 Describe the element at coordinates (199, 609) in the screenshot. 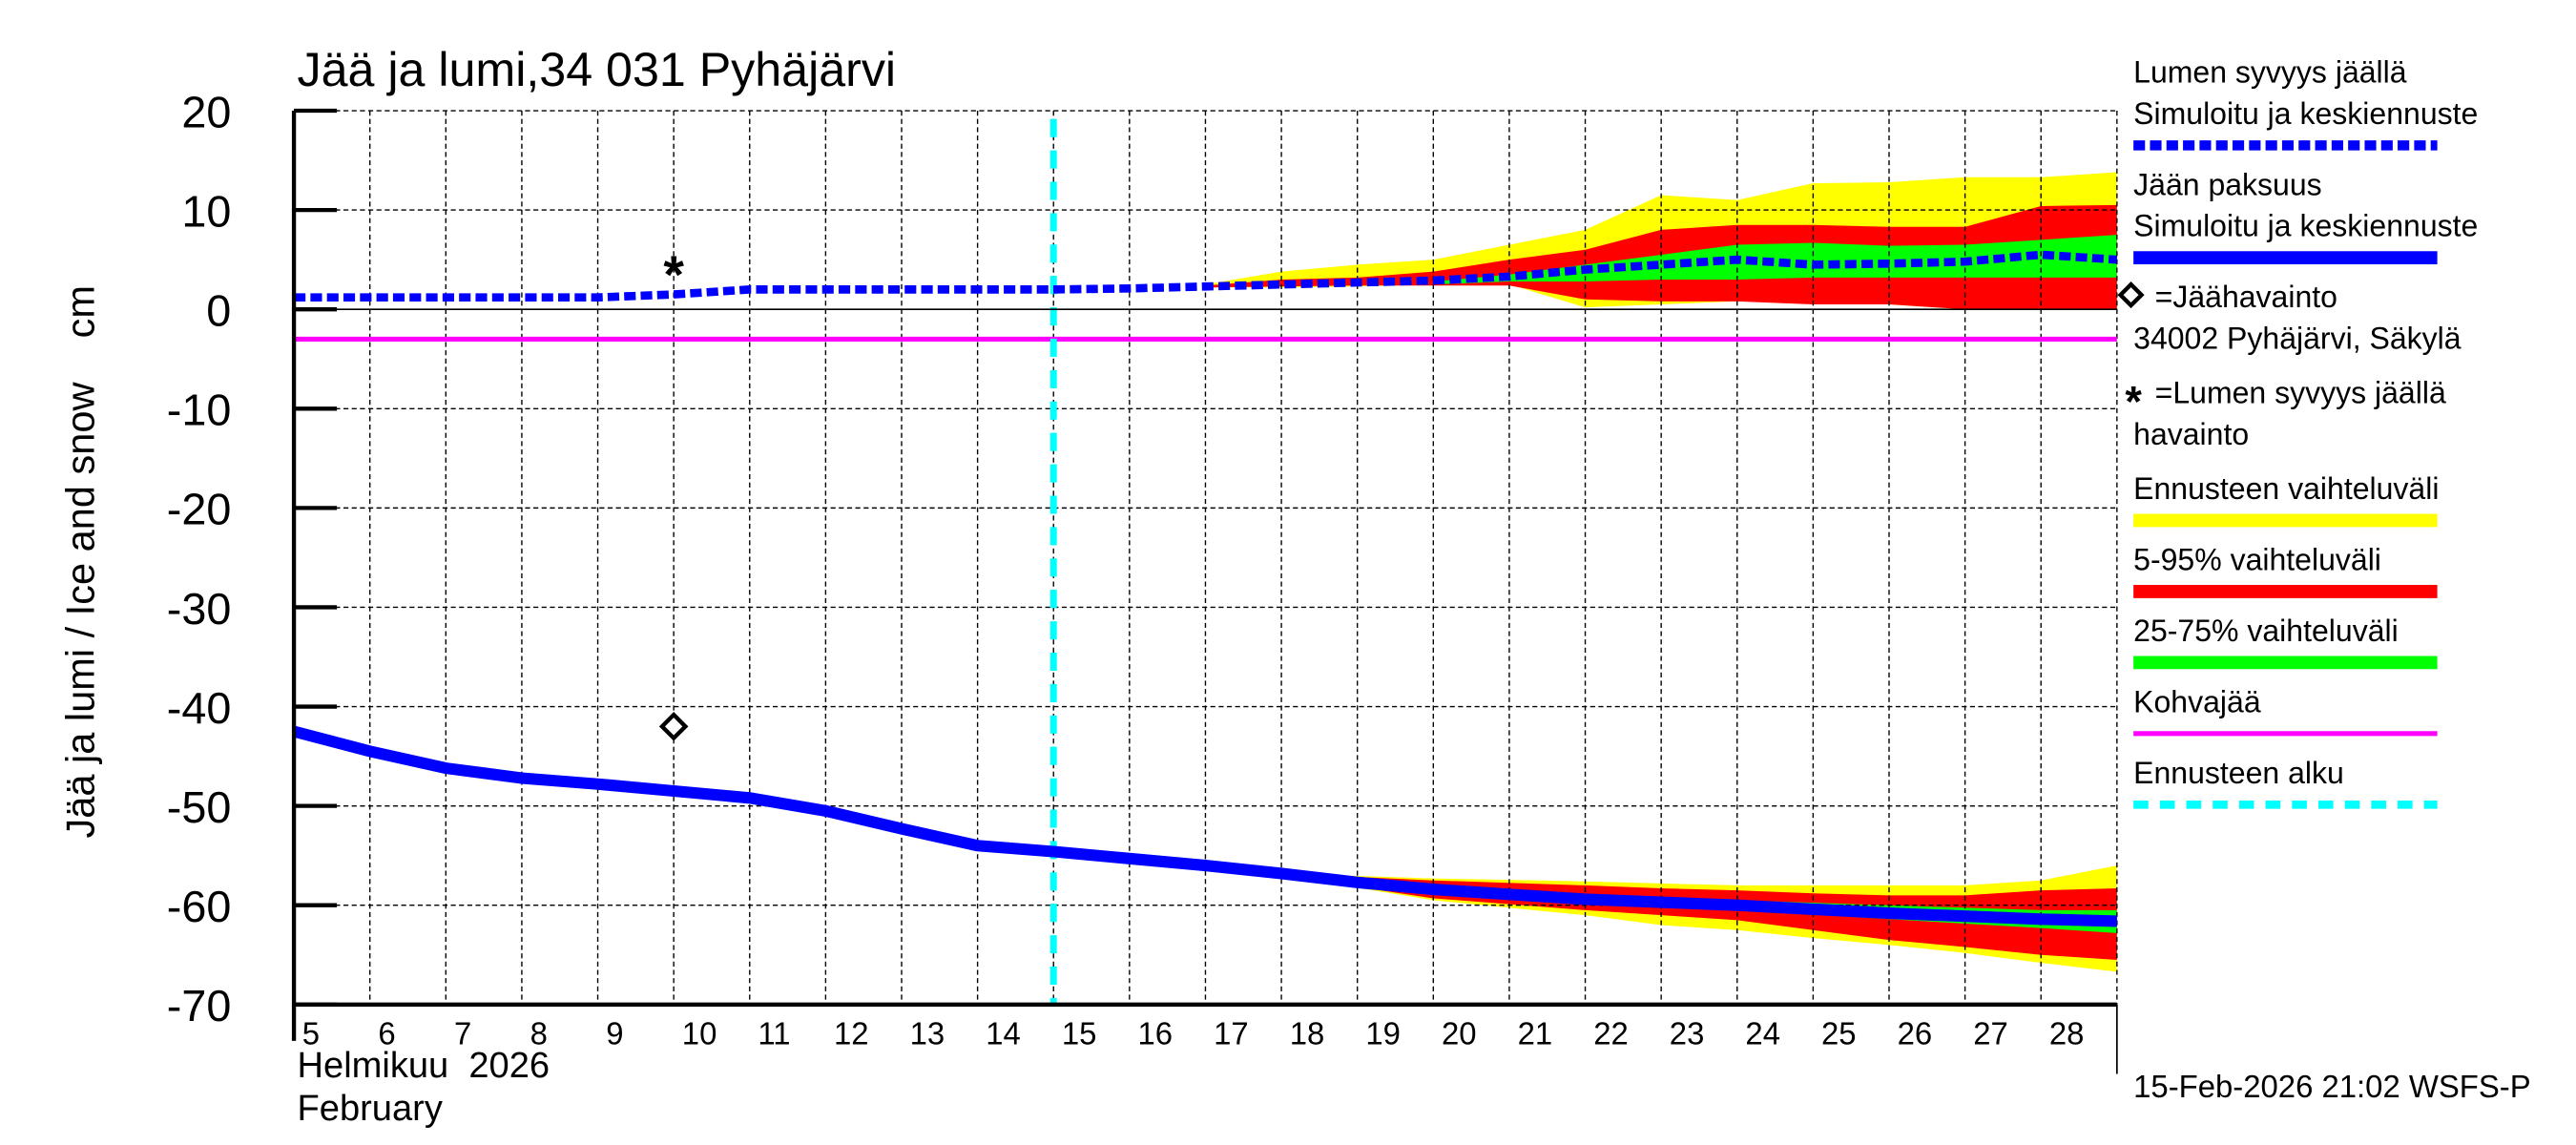

I see `y-tick-label: -30` at that location.